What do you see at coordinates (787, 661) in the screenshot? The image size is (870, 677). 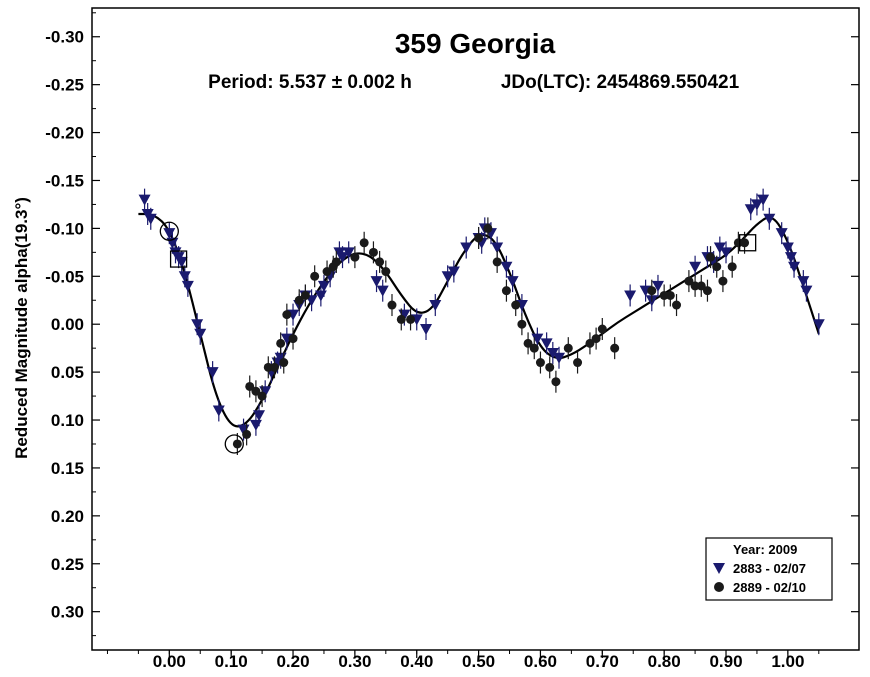 I see `x-tick-label: 1.00` at bounding box center [787, 661].